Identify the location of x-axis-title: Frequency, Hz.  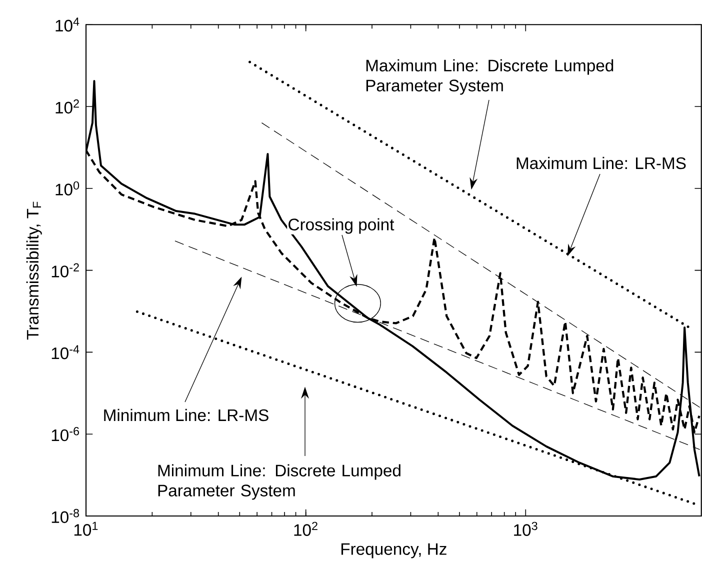
(393, 550).